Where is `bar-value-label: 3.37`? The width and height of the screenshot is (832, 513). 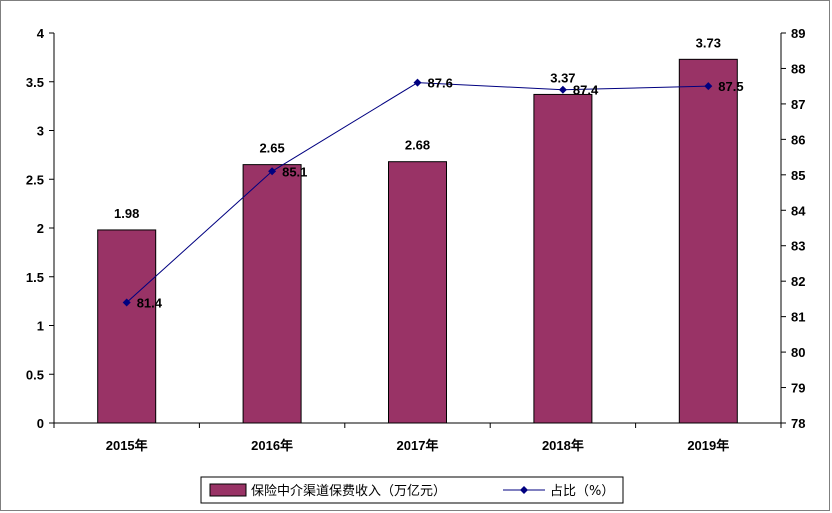 bar-value-label: 3.37 is located at coordinates (562, 77).